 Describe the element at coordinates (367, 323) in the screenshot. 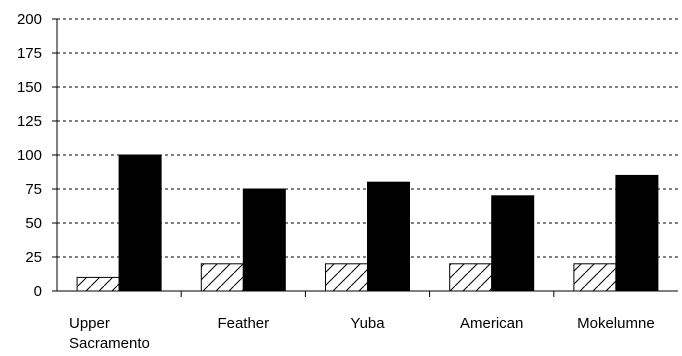

I see `x-category-label: Yuba` at that location.